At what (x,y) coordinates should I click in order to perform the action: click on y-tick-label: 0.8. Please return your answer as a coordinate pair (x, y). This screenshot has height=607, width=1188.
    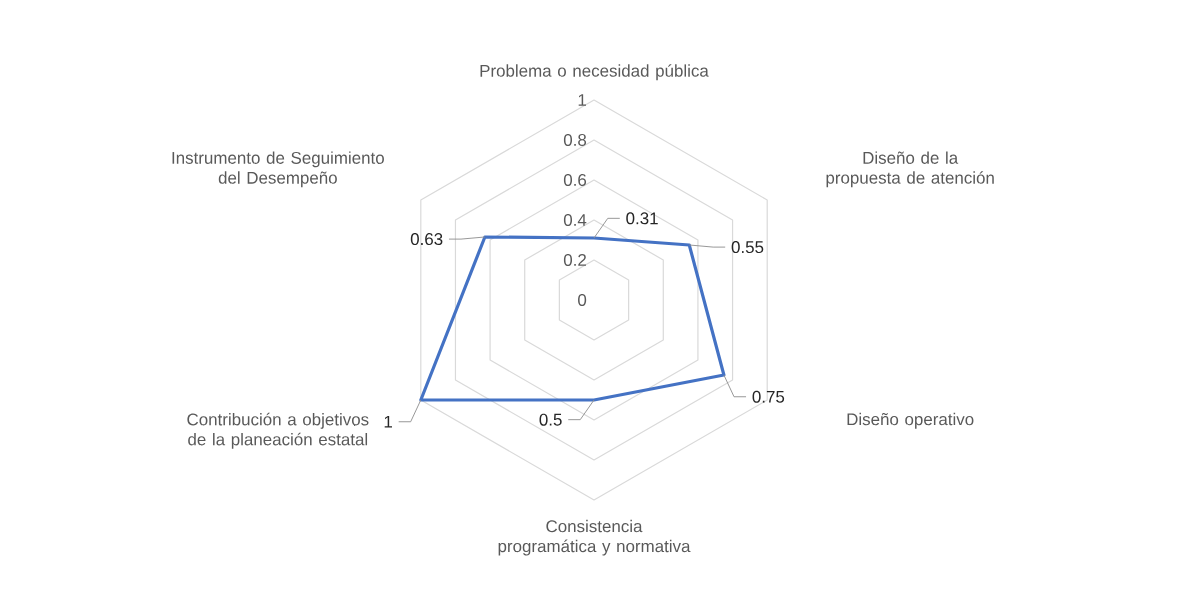
    Looking at the image, I should click on (575, 140).